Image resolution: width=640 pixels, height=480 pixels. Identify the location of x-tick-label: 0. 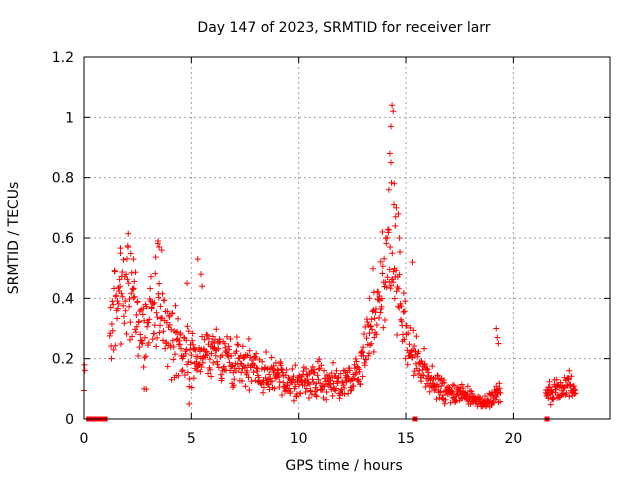
(84, 439).